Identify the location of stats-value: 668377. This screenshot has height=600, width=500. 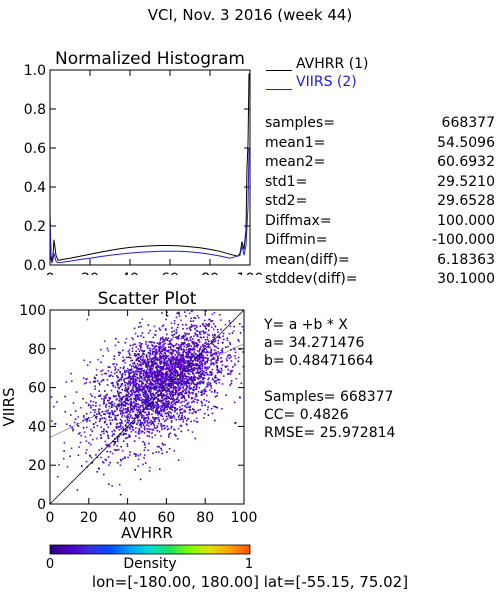
(468, 123).